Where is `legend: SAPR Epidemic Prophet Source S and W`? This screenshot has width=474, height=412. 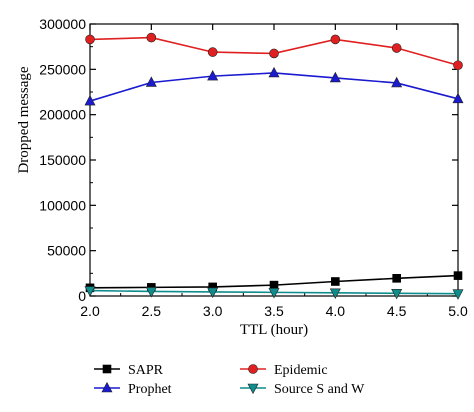
legend: SAPR Epidemic Prophet Source S and W is located at coordinates (229, 380).